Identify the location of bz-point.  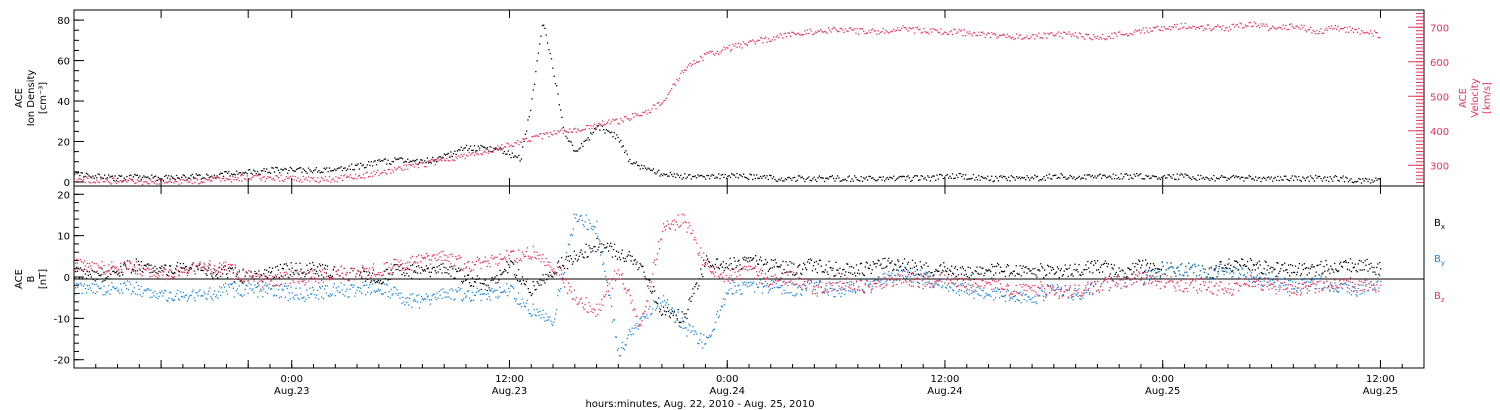
(143, 272).